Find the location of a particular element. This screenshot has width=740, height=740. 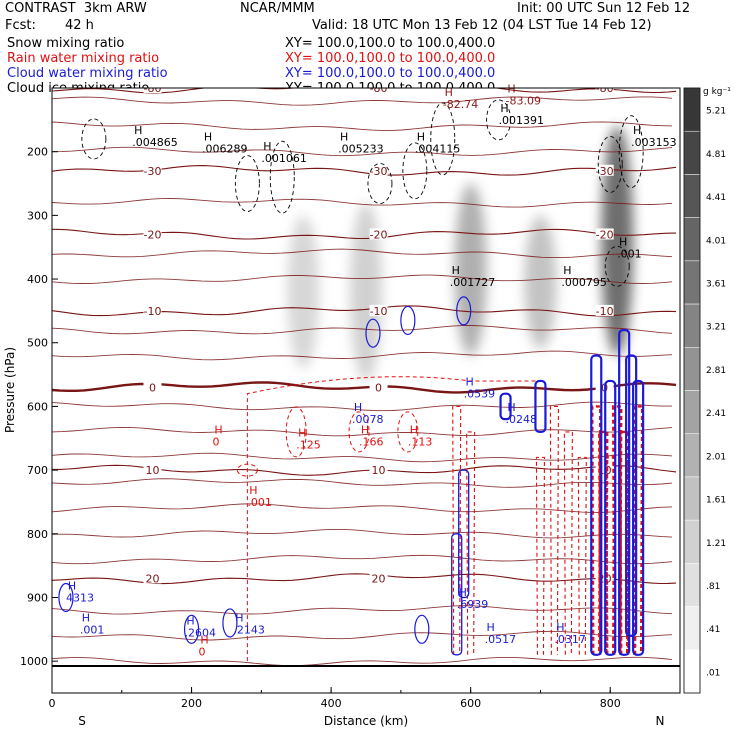

maxima-value: .0078 is located at coordinates (368, 419).